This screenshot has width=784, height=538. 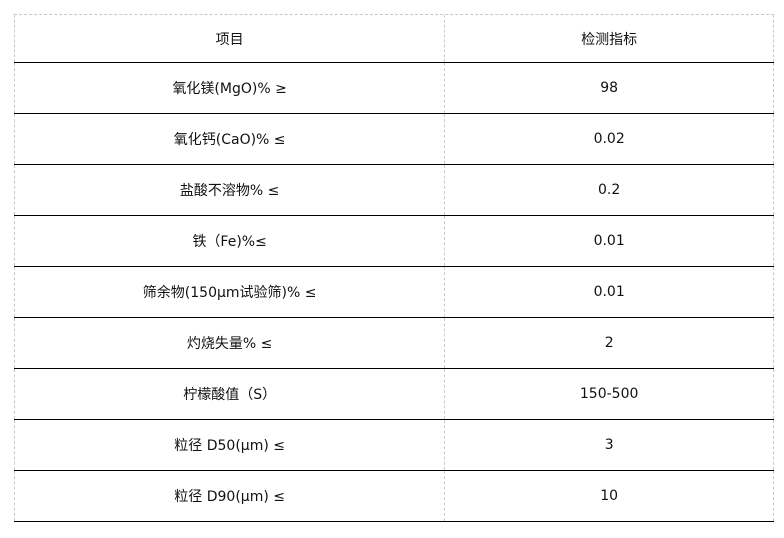 I want to click on table-row: 柠檬酸值（S） 150-500, so click(x=394, y=394).